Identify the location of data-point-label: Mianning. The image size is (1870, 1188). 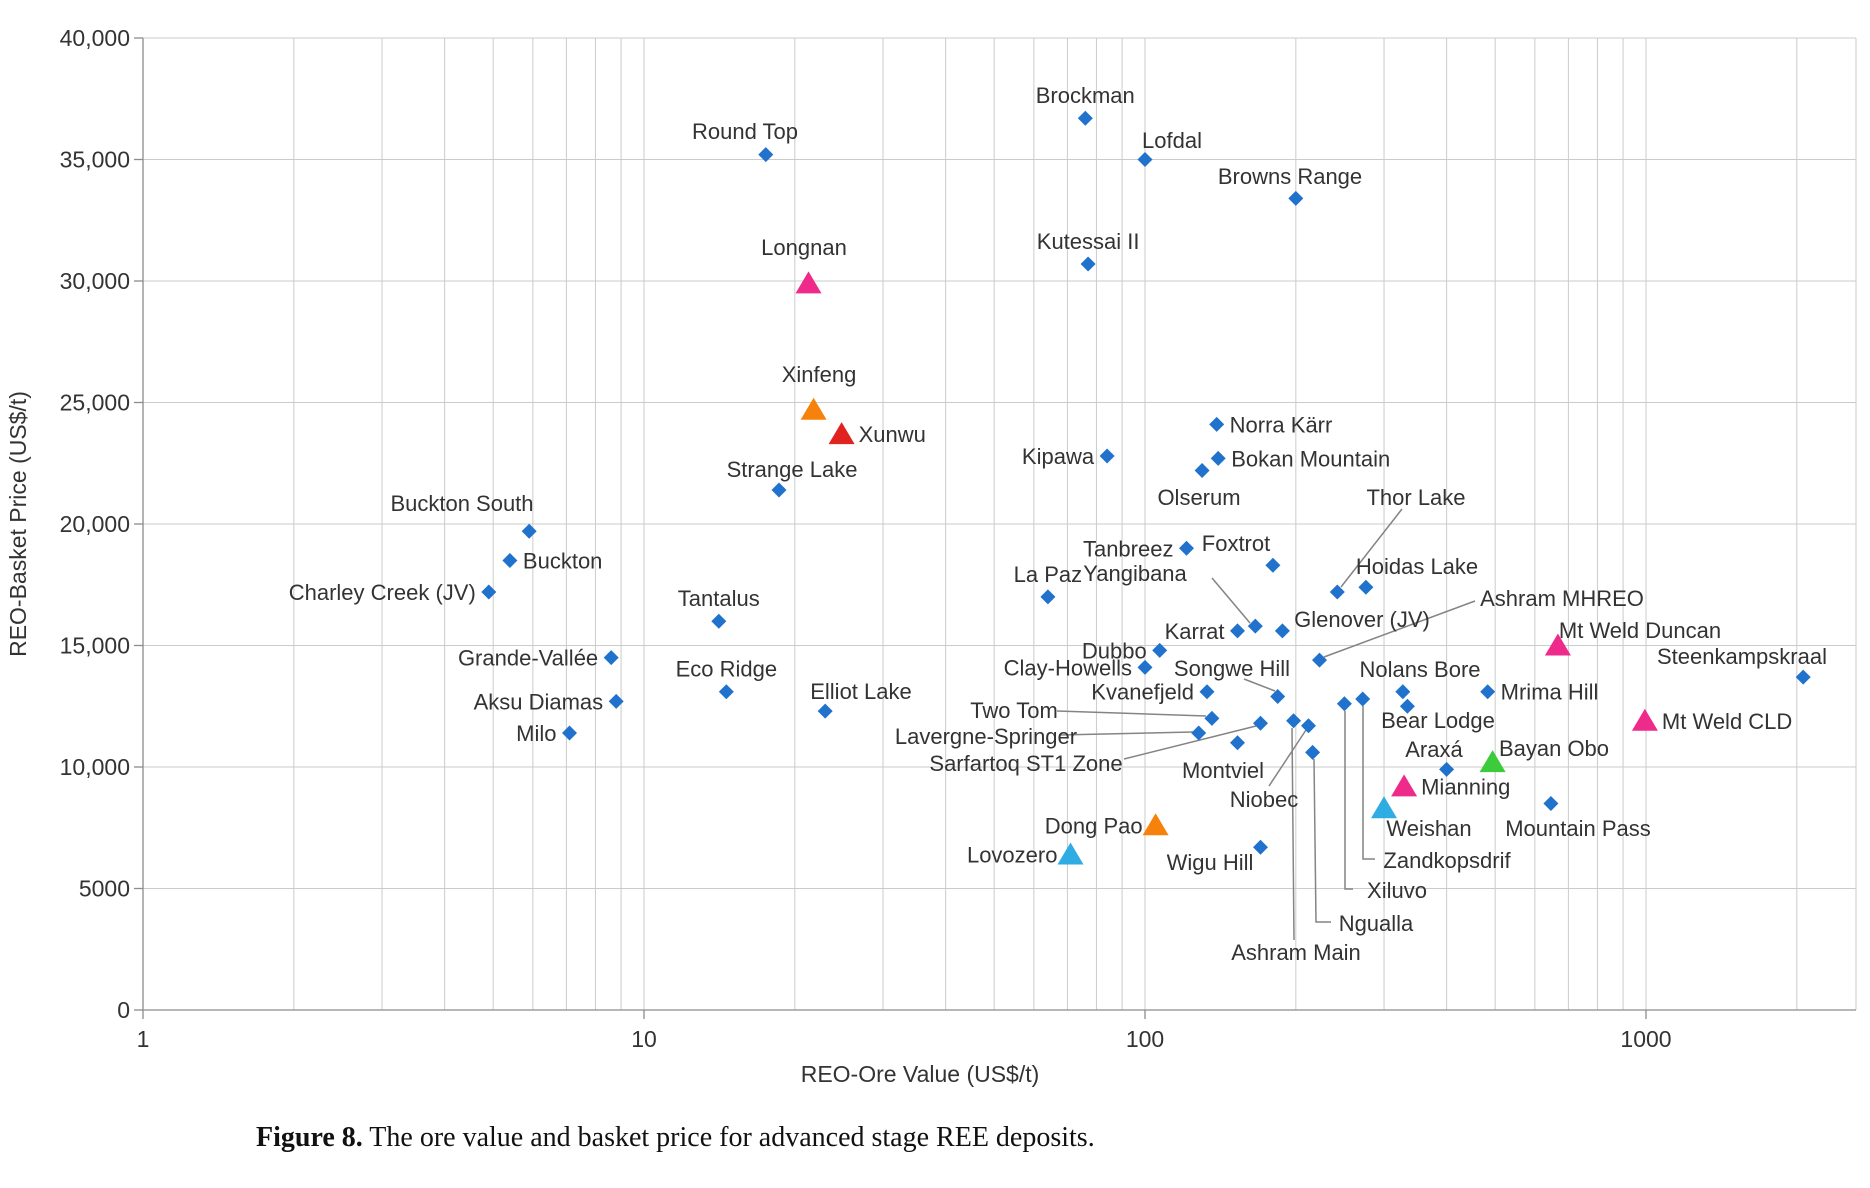
(1465, 786).